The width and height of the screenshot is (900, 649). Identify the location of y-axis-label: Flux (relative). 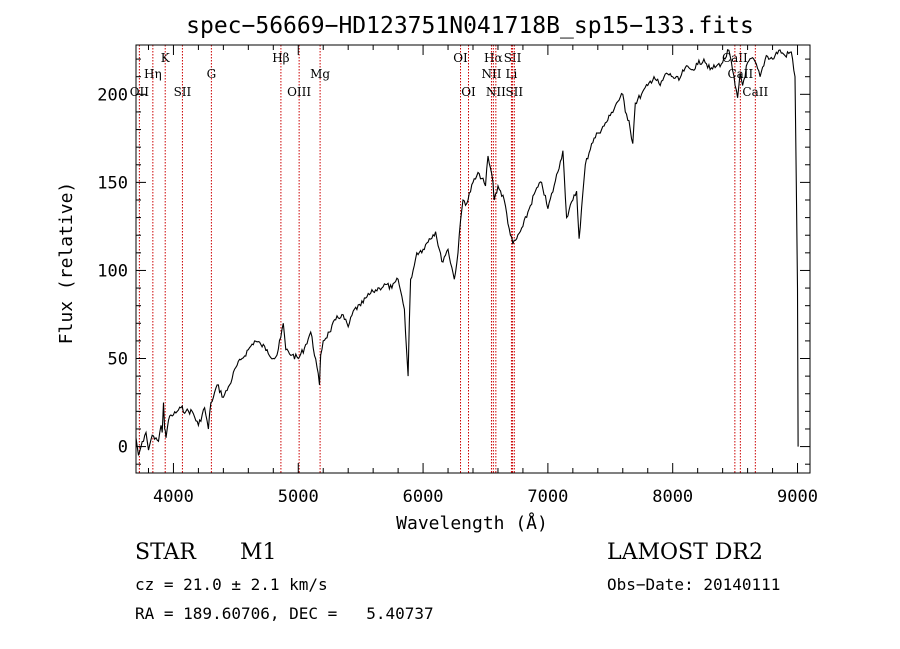
(66, 263).